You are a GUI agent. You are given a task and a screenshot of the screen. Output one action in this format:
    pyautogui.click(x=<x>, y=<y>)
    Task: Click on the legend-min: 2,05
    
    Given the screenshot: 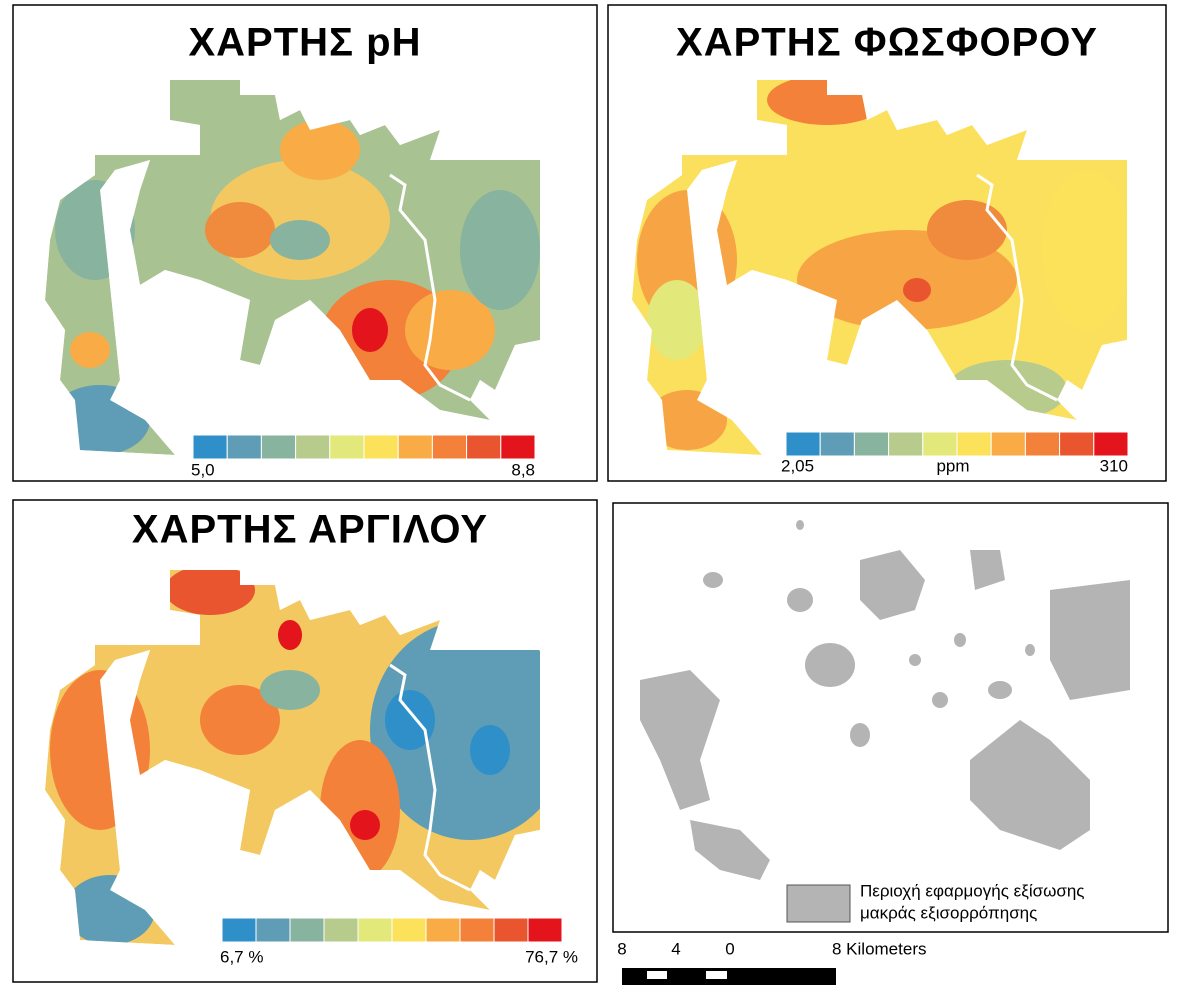 What is the action you would take?
    pyautogui.click(x=797, y=465)
    